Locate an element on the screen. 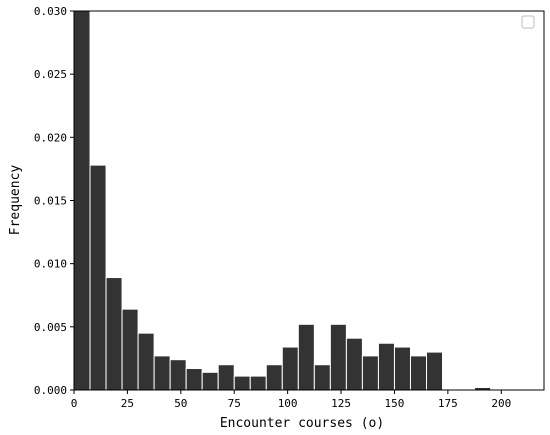 This screenshot has height=435, width=550. x-tick-label: 50 is located at coordinates (180, 403).